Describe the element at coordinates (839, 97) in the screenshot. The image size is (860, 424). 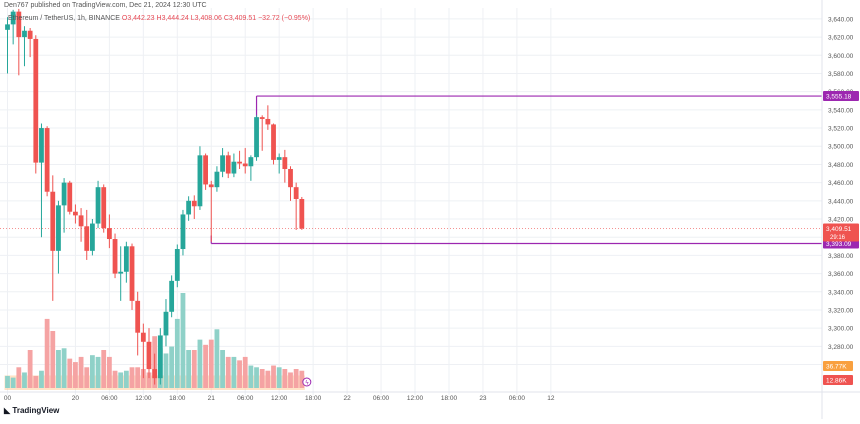
I see `level-badge-label: 3,555.18` at that location.